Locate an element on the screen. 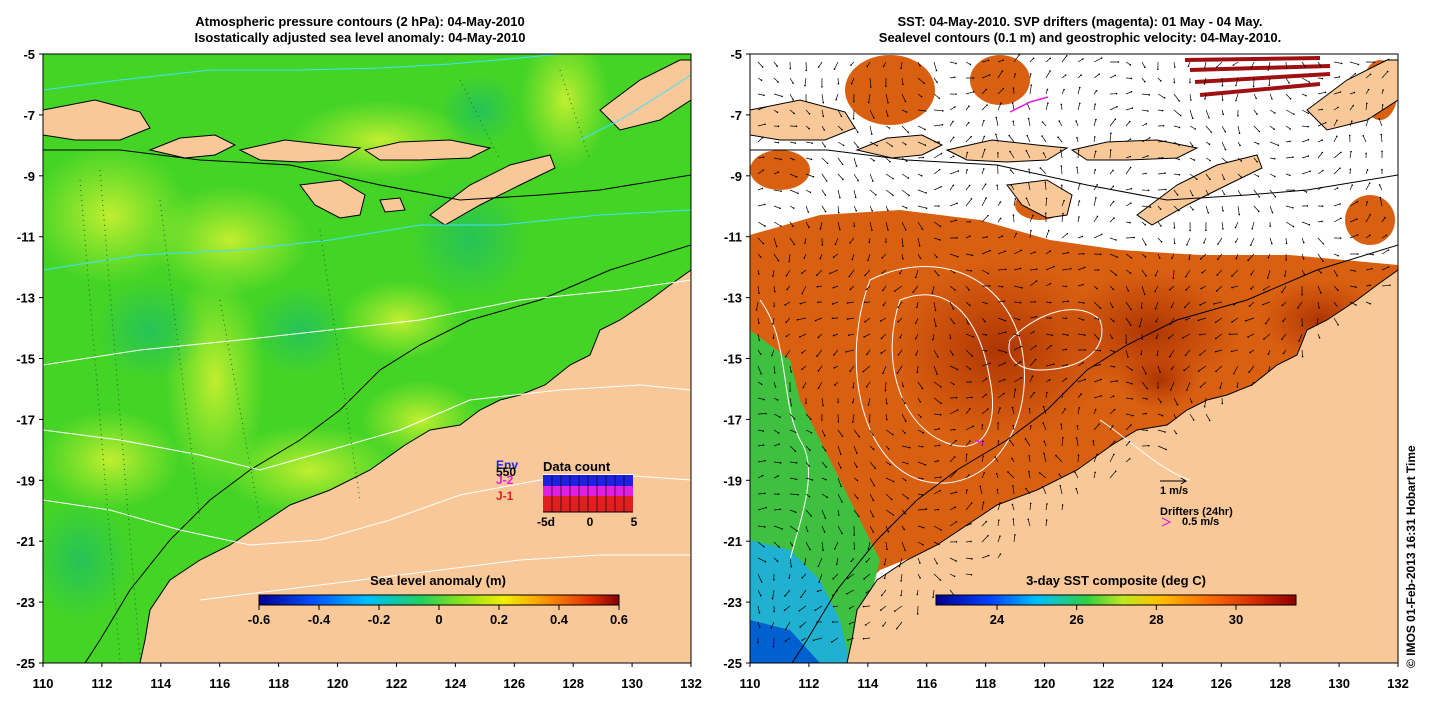  left-colorbar-ramp is located at coordinates (439, 600).